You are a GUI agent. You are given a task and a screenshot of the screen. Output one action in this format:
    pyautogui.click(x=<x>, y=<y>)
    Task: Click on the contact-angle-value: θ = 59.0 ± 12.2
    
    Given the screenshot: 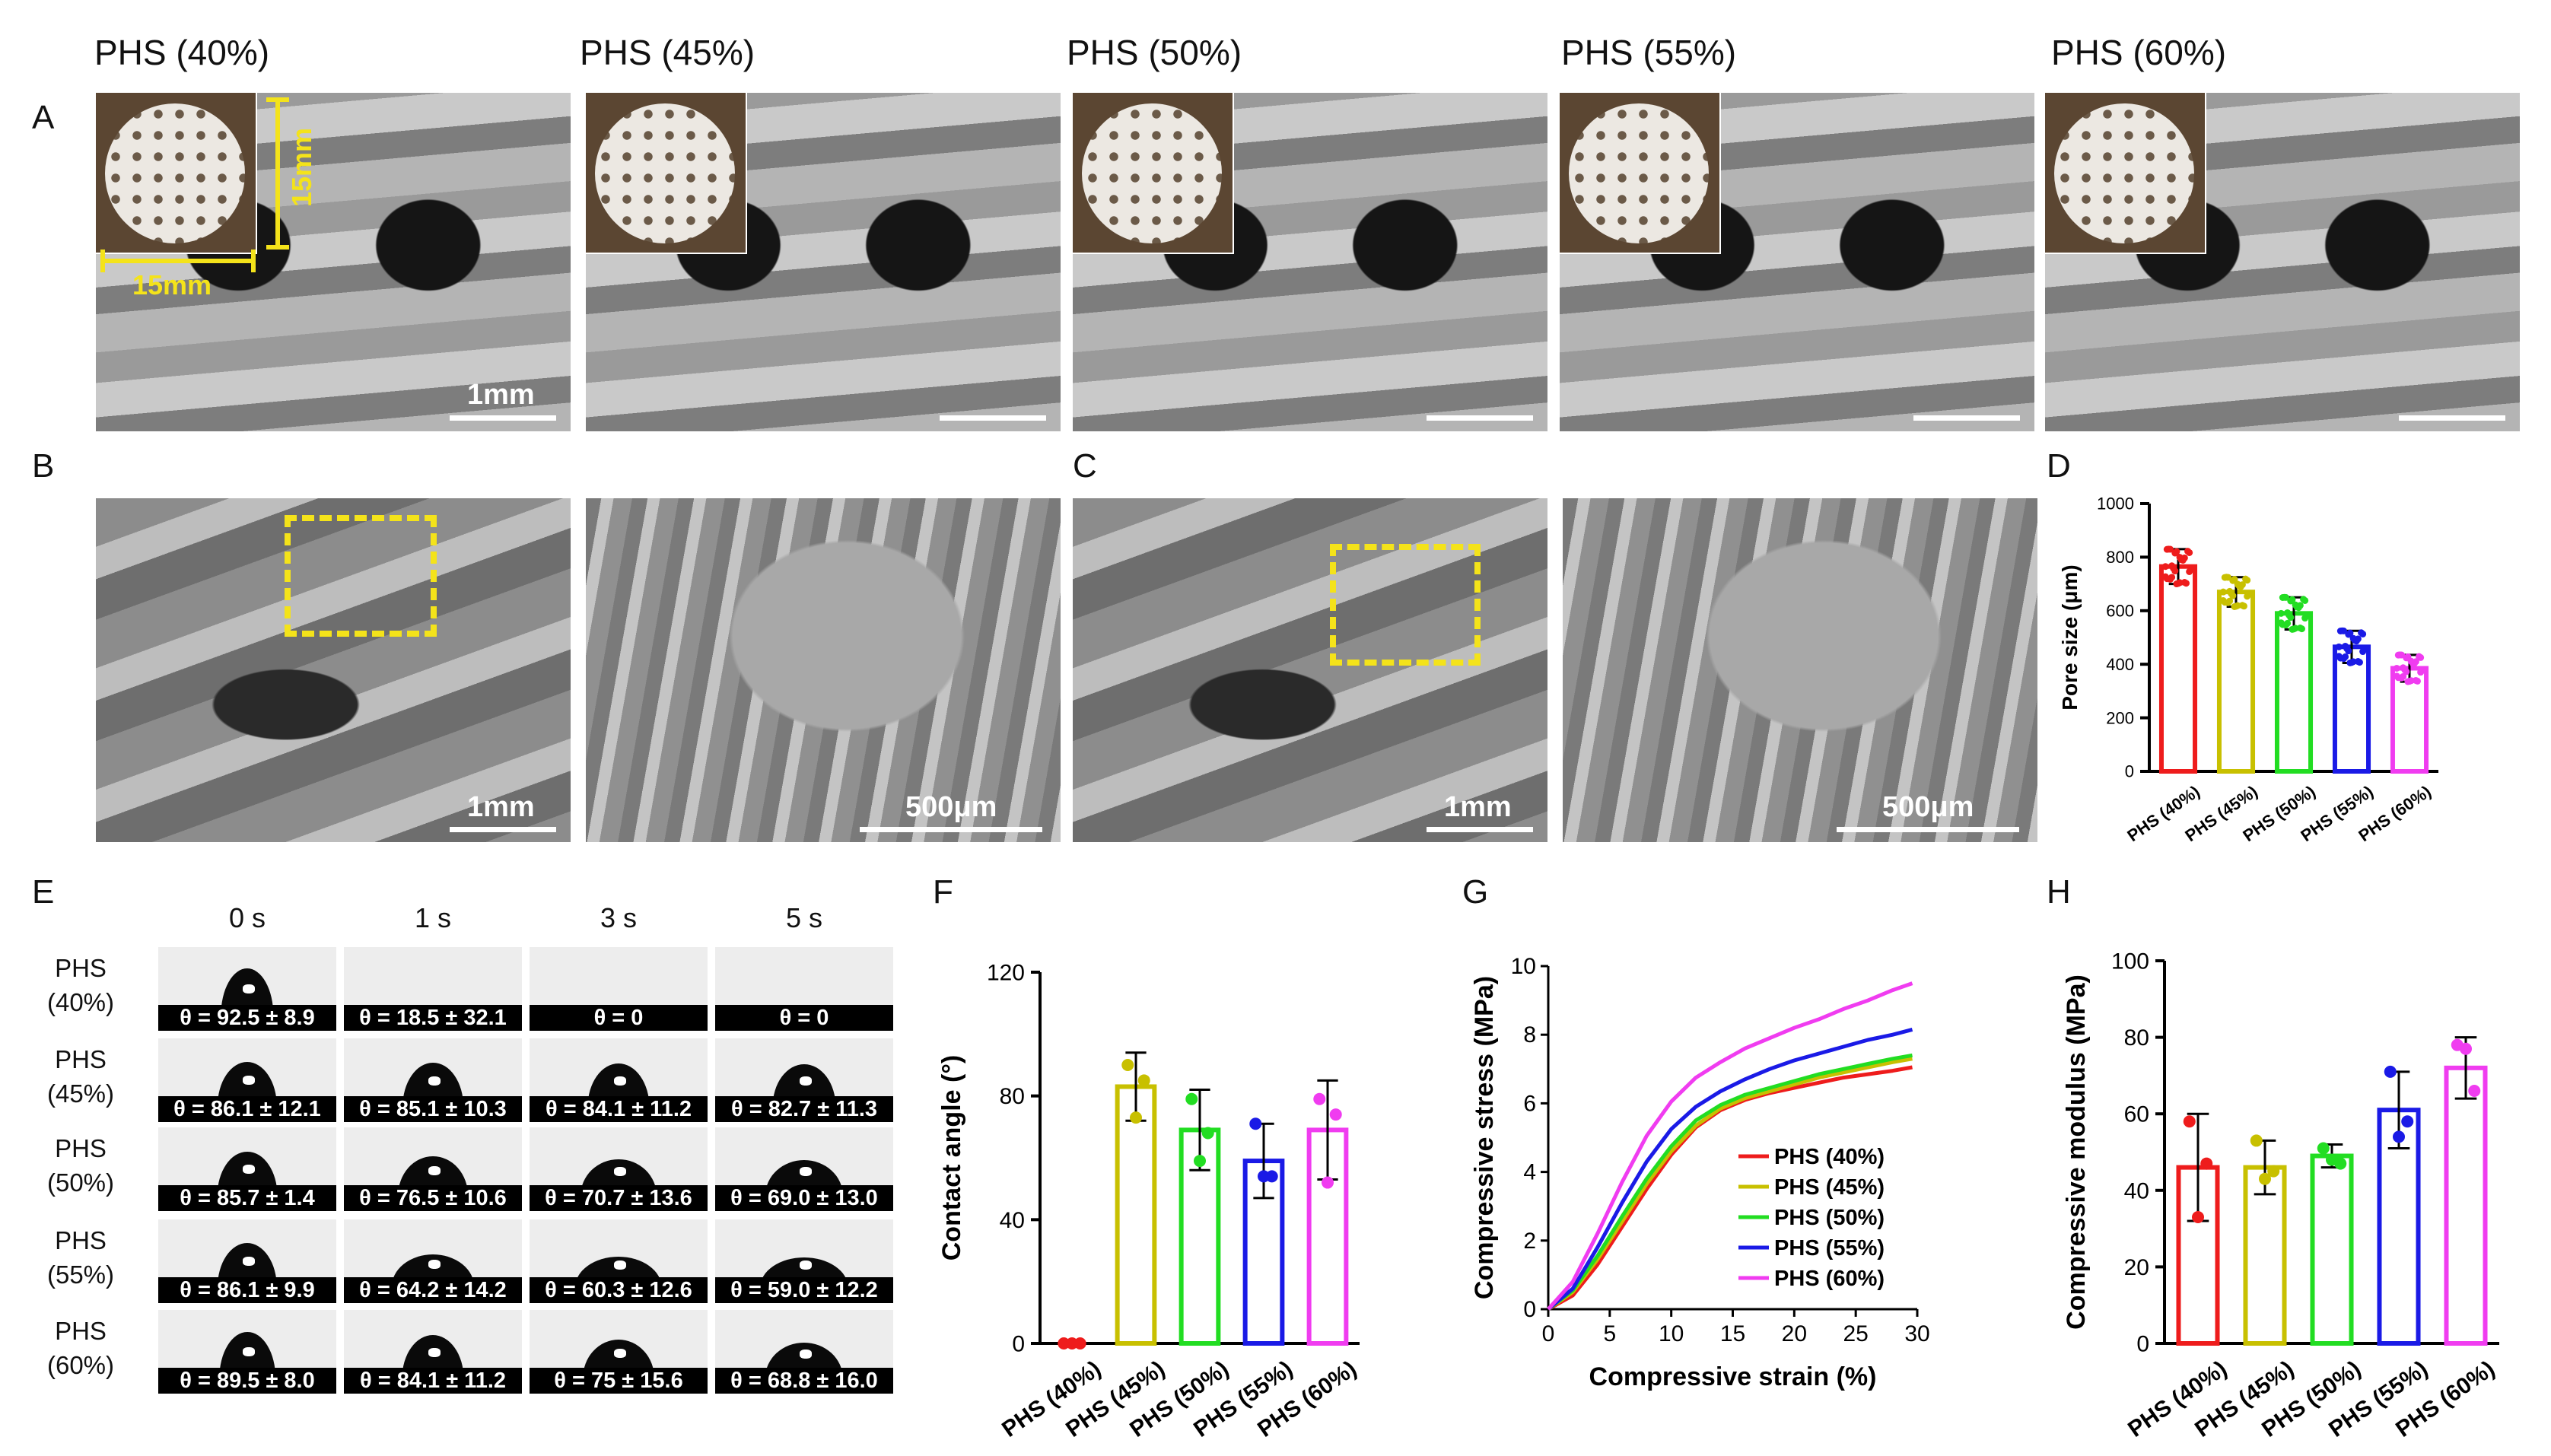 What is the action you would take?
    pyautogui.click(x=804, y=1290)
    